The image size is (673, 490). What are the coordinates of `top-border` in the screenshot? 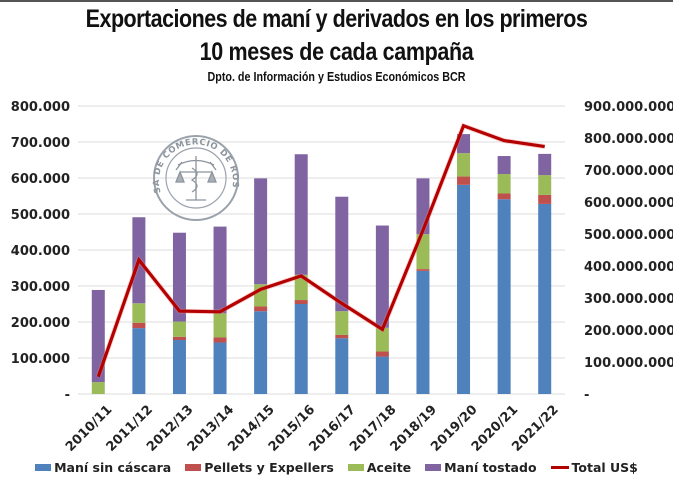 It's located at (336, 1).